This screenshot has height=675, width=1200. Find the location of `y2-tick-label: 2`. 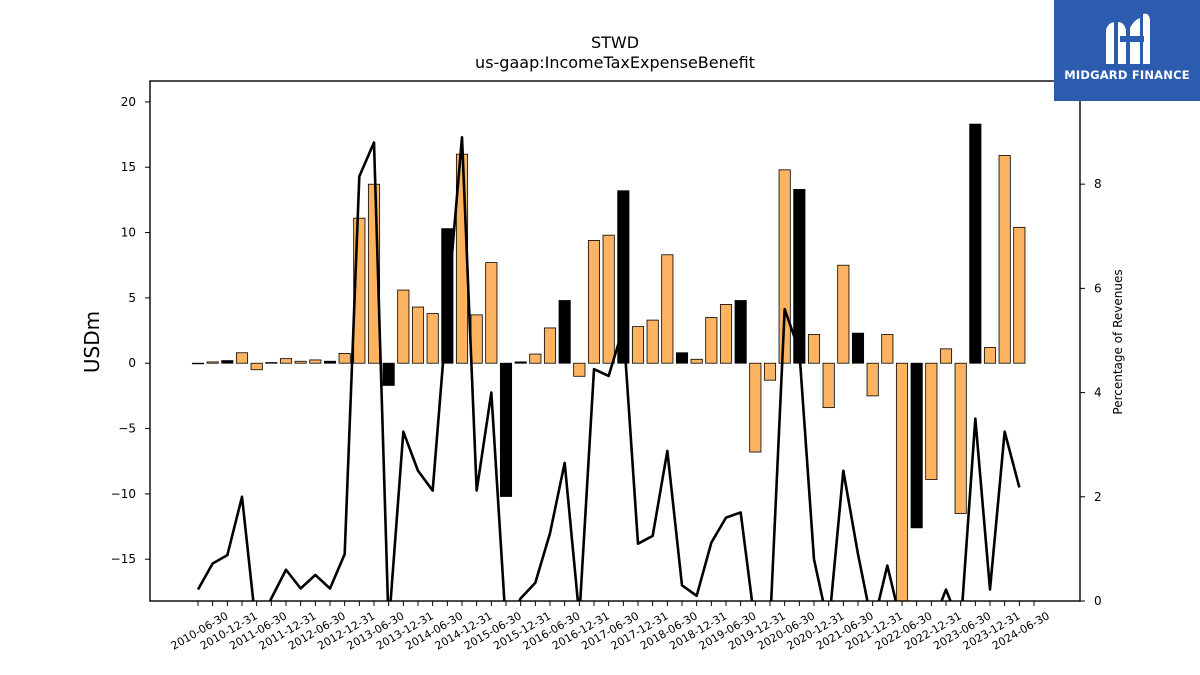

y2-tick-label: 2 is located at coordinates (1098, 497).